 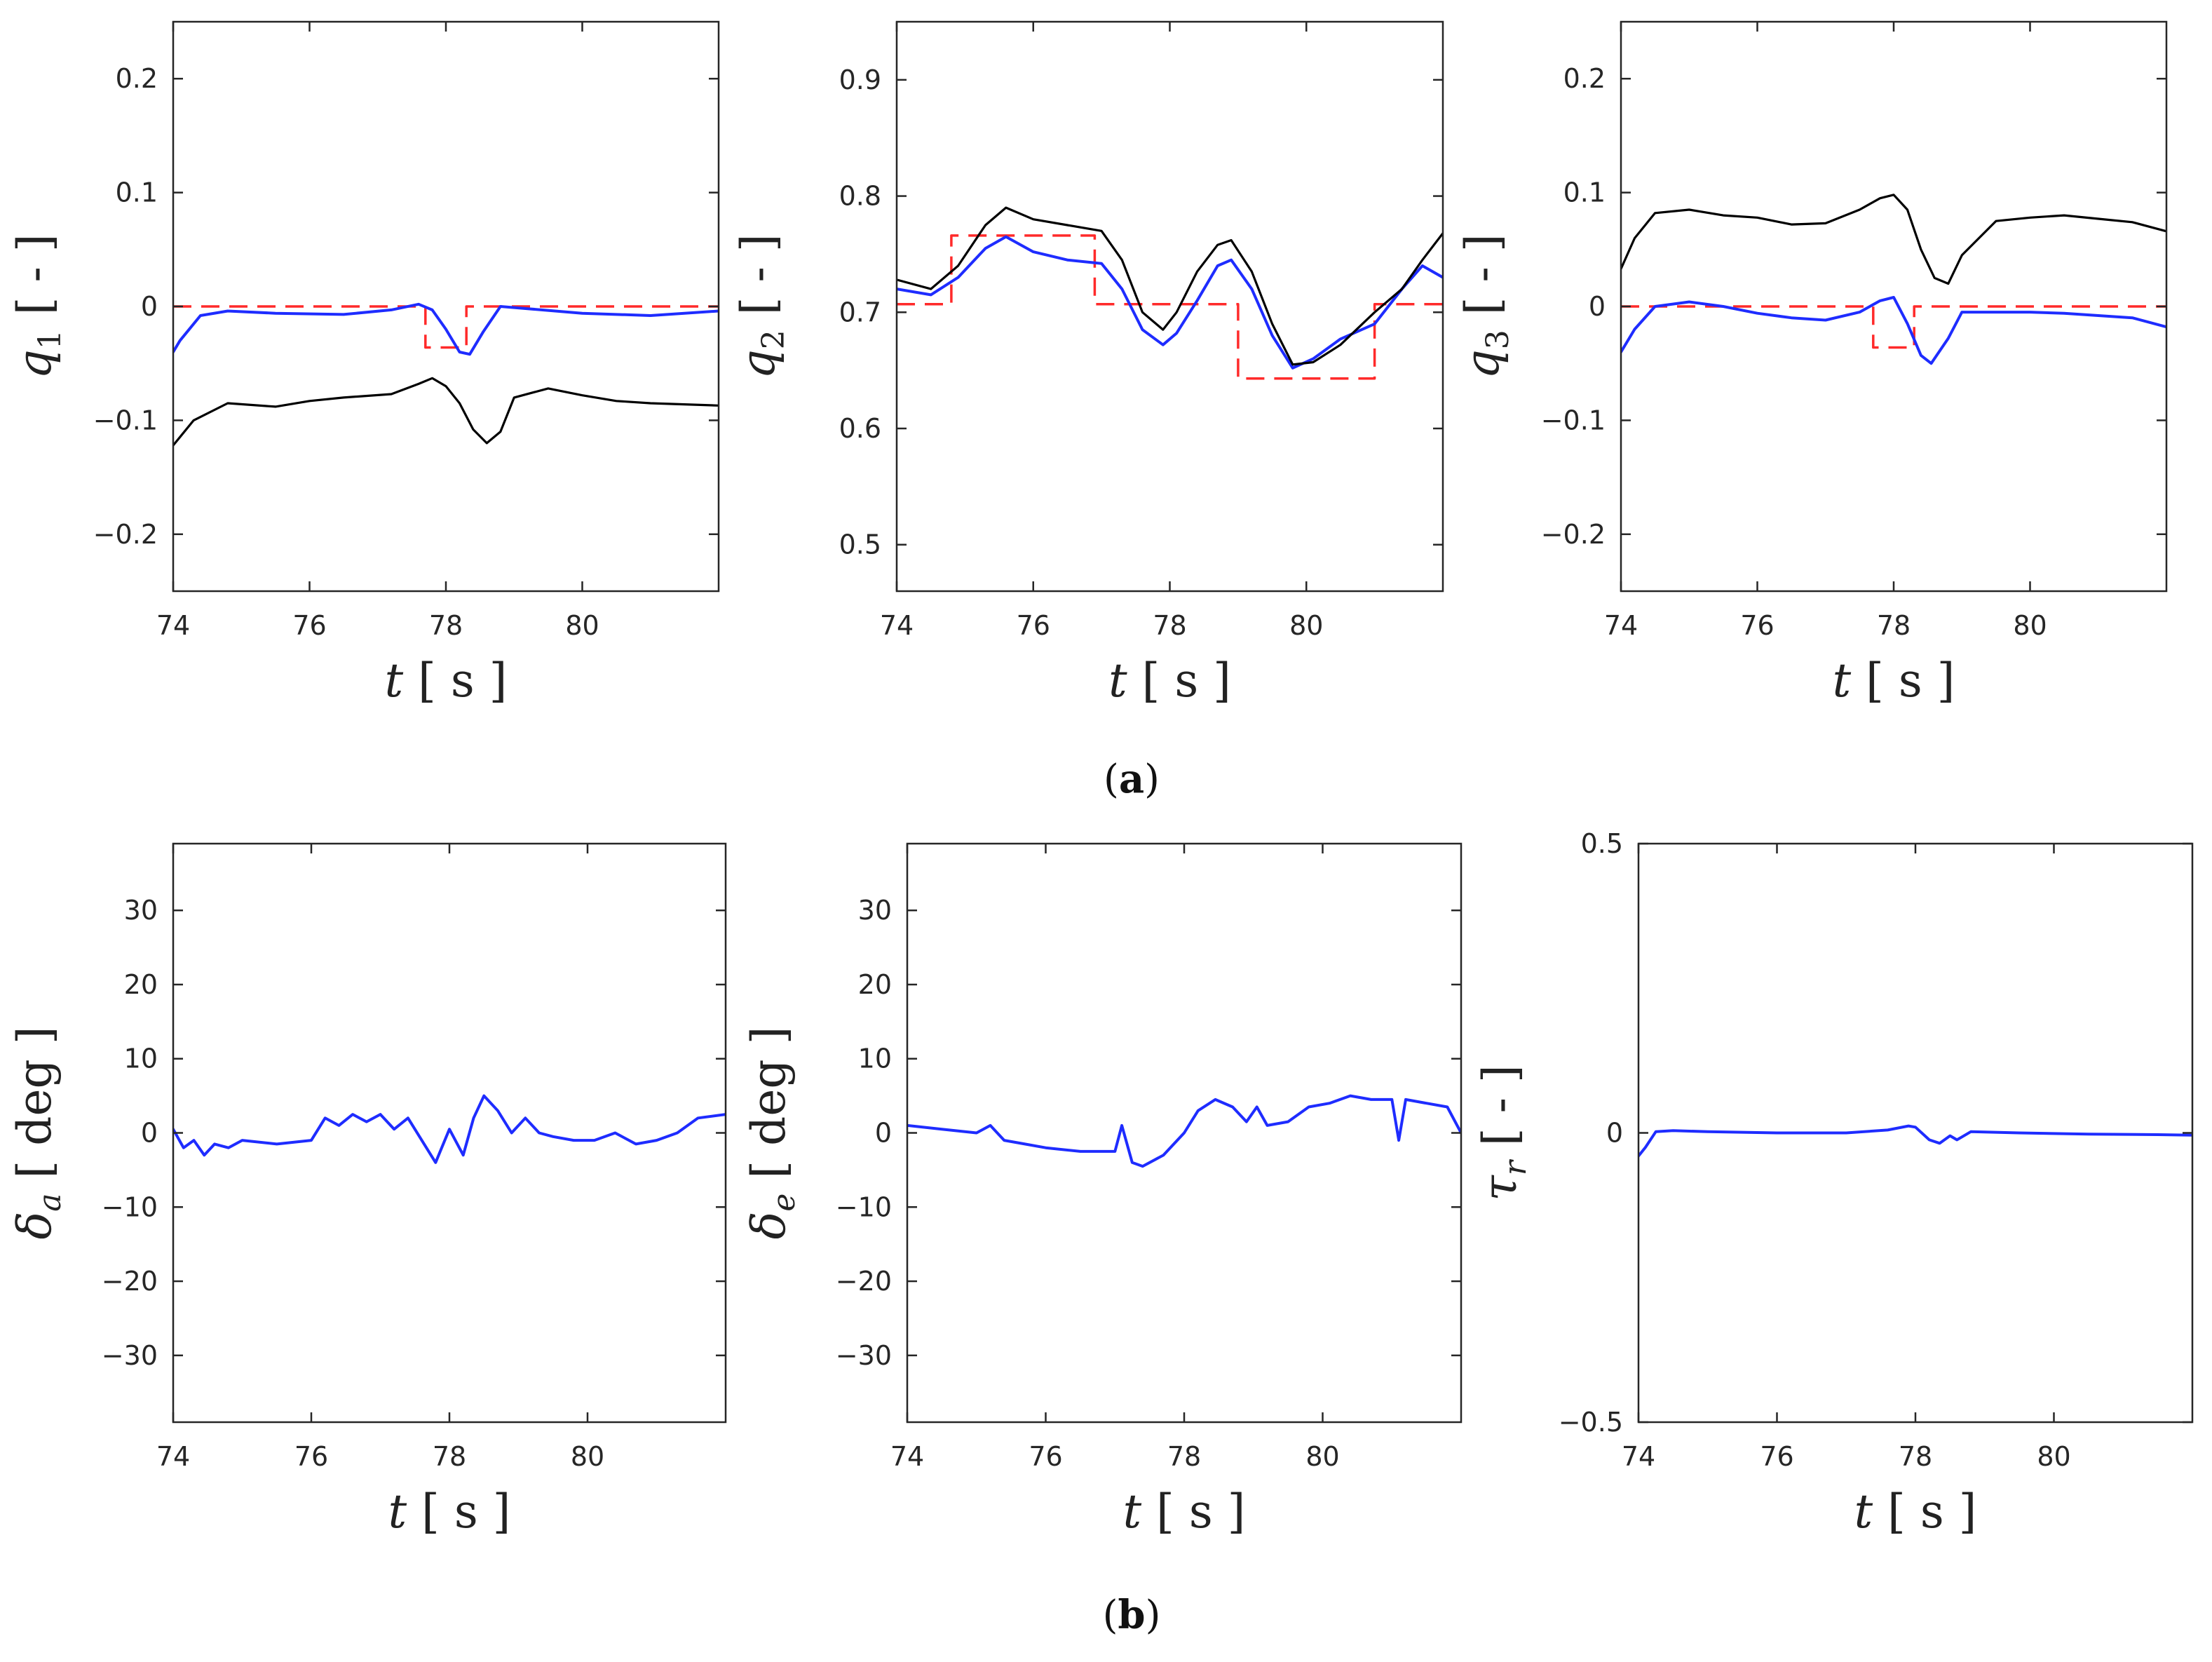 I want to click on y-tick-label: −0.5, so click(x=1591, y=1422).